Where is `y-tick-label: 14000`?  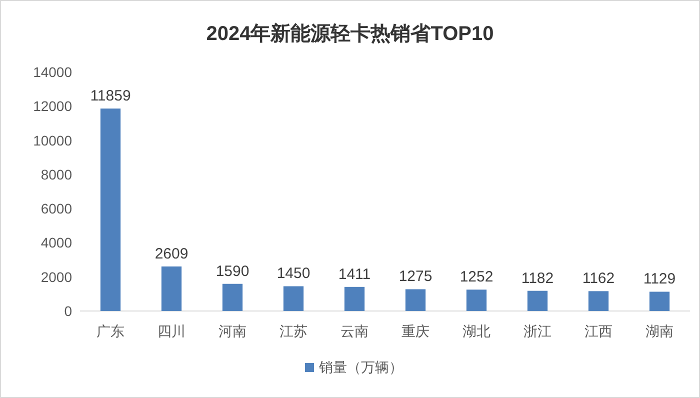
y-tick-label: 14000 is located at coordinates (52, 72).